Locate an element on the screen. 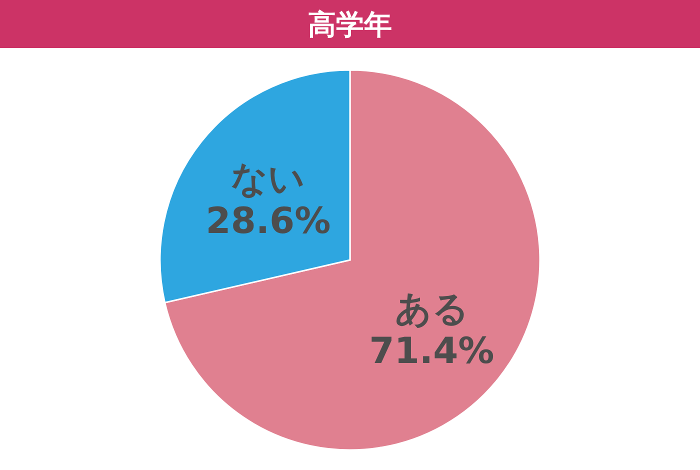  data-label: 71.4% is located at coordinates (431, 351).